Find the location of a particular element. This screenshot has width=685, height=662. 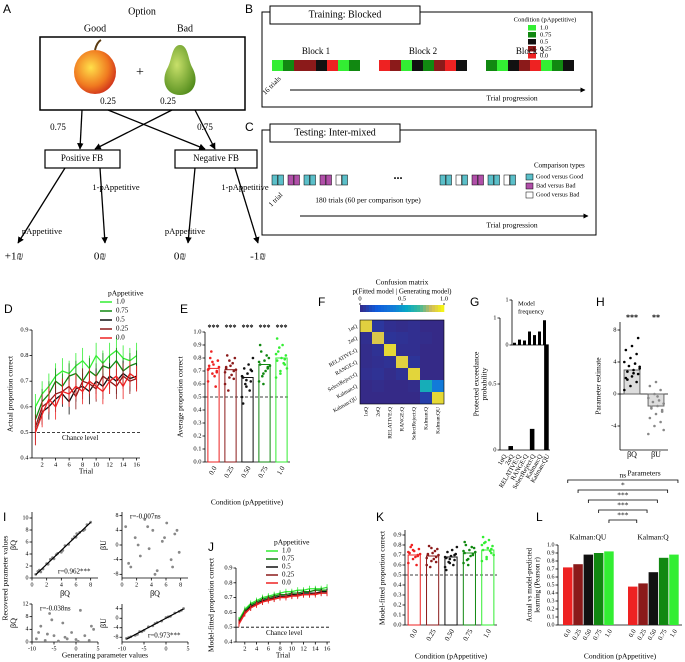

column-label: RELATIVE:Q is located at coordinates (390, 423).